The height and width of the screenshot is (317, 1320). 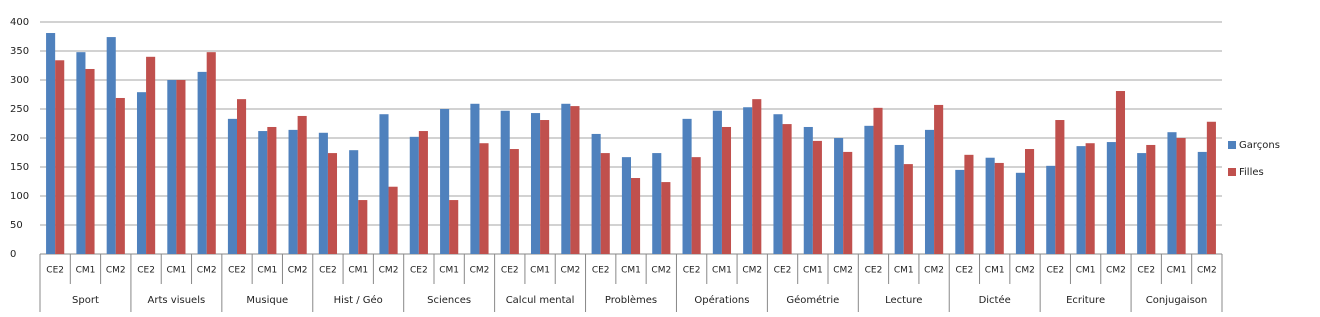 I want to click on y-tick-label: 250, so click(x=19, y=109).